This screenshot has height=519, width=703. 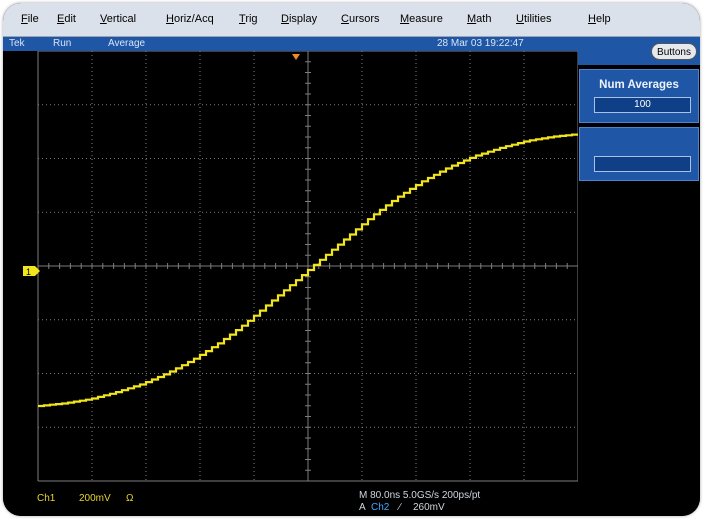 What do you see at coordinates (421, 19) in the screenshot?
I see `menu-measure: Measure` at bounding box center [421, 19].